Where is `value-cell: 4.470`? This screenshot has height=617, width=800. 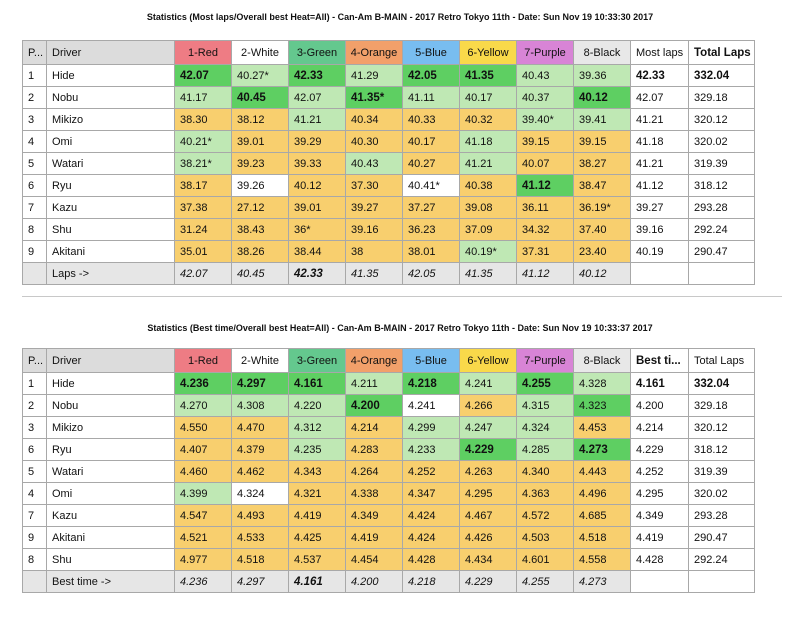 value-cell: 4.470 is located at coordinates (260, 427).